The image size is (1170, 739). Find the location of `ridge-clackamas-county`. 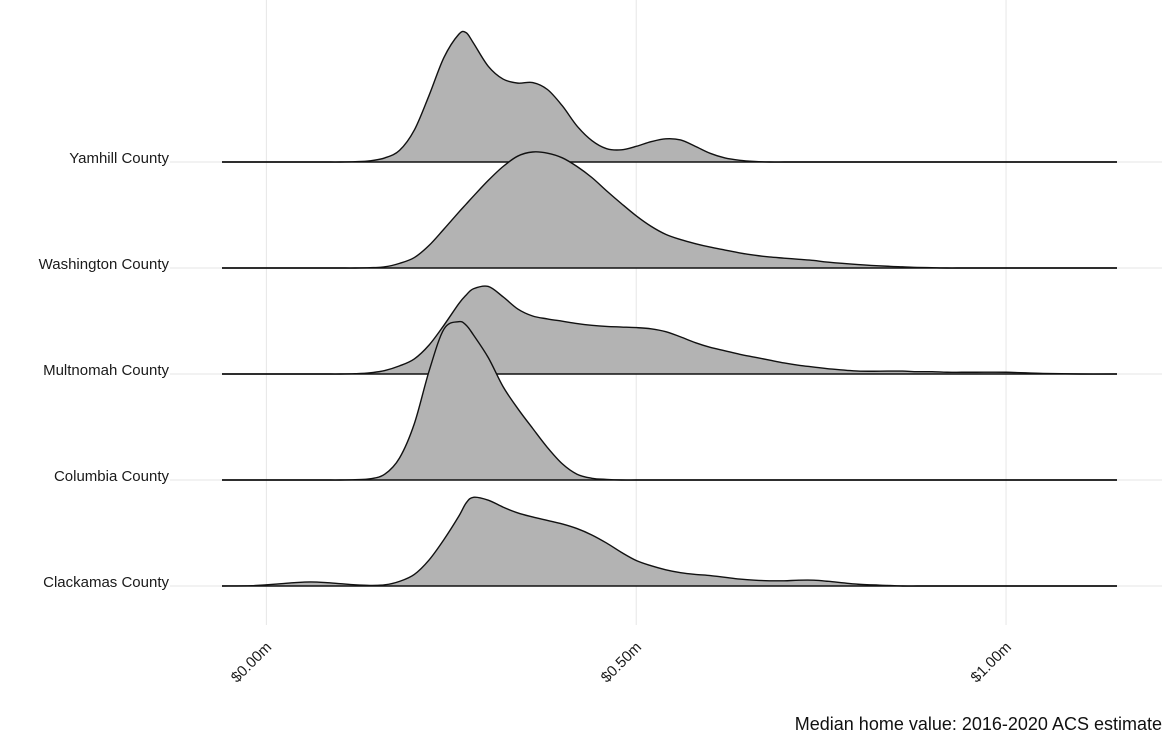

ridge-clackamas-county is located at coordinates (669, 541).